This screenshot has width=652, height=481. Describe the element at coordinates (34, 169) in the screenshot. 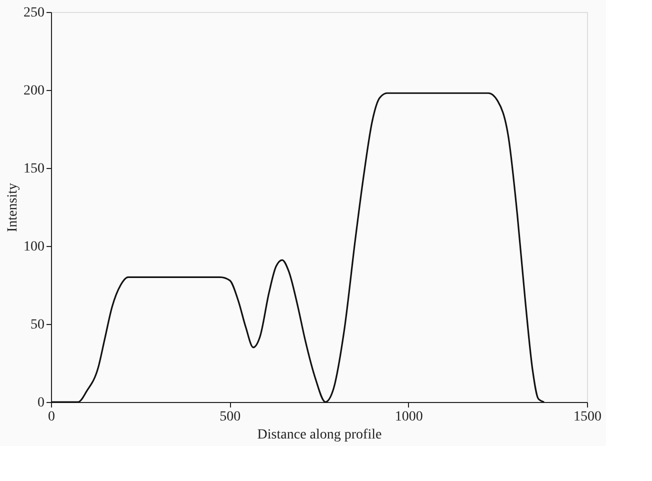

I see `y-tick-label: 150` at that location.